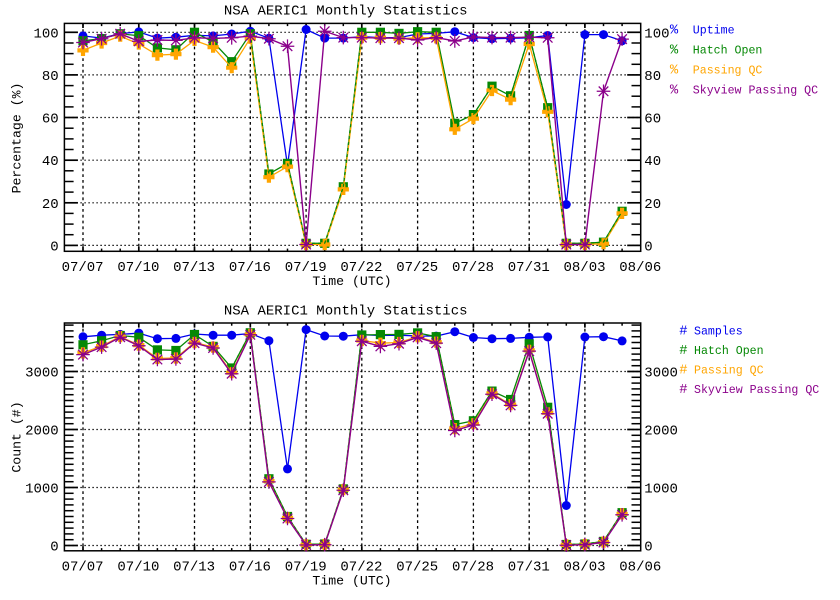 This screenshot has width=840, height=600. I want to click on svg-text: Percentage (%), so click(17, 138).